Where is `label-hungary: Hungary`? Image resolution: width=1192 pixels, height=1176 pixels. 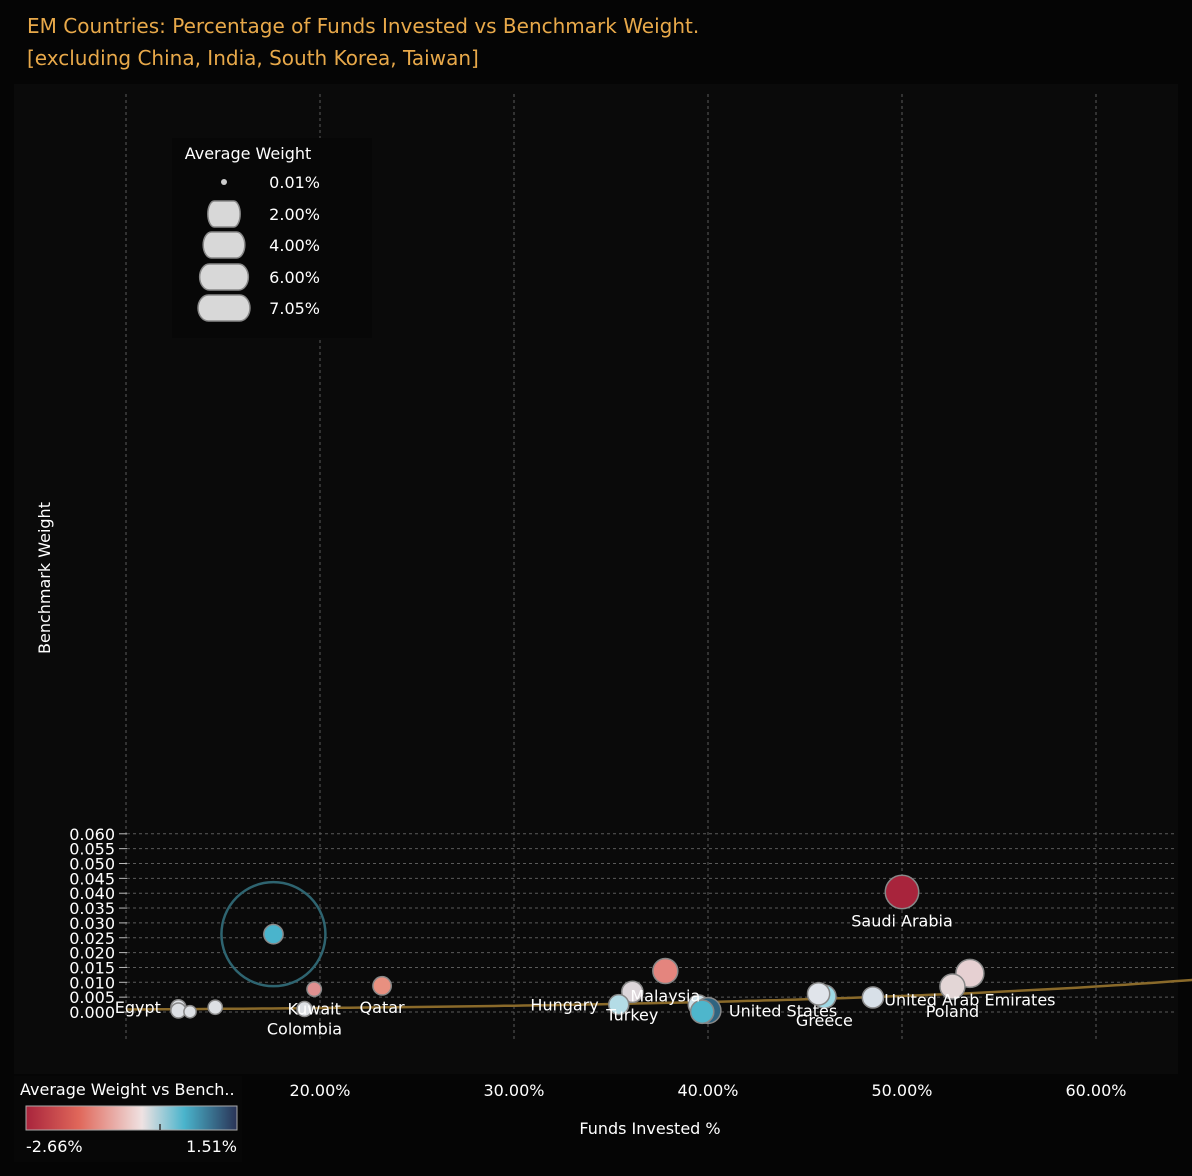
label-hungary: Hungary is located at coordinates (564, 1005).